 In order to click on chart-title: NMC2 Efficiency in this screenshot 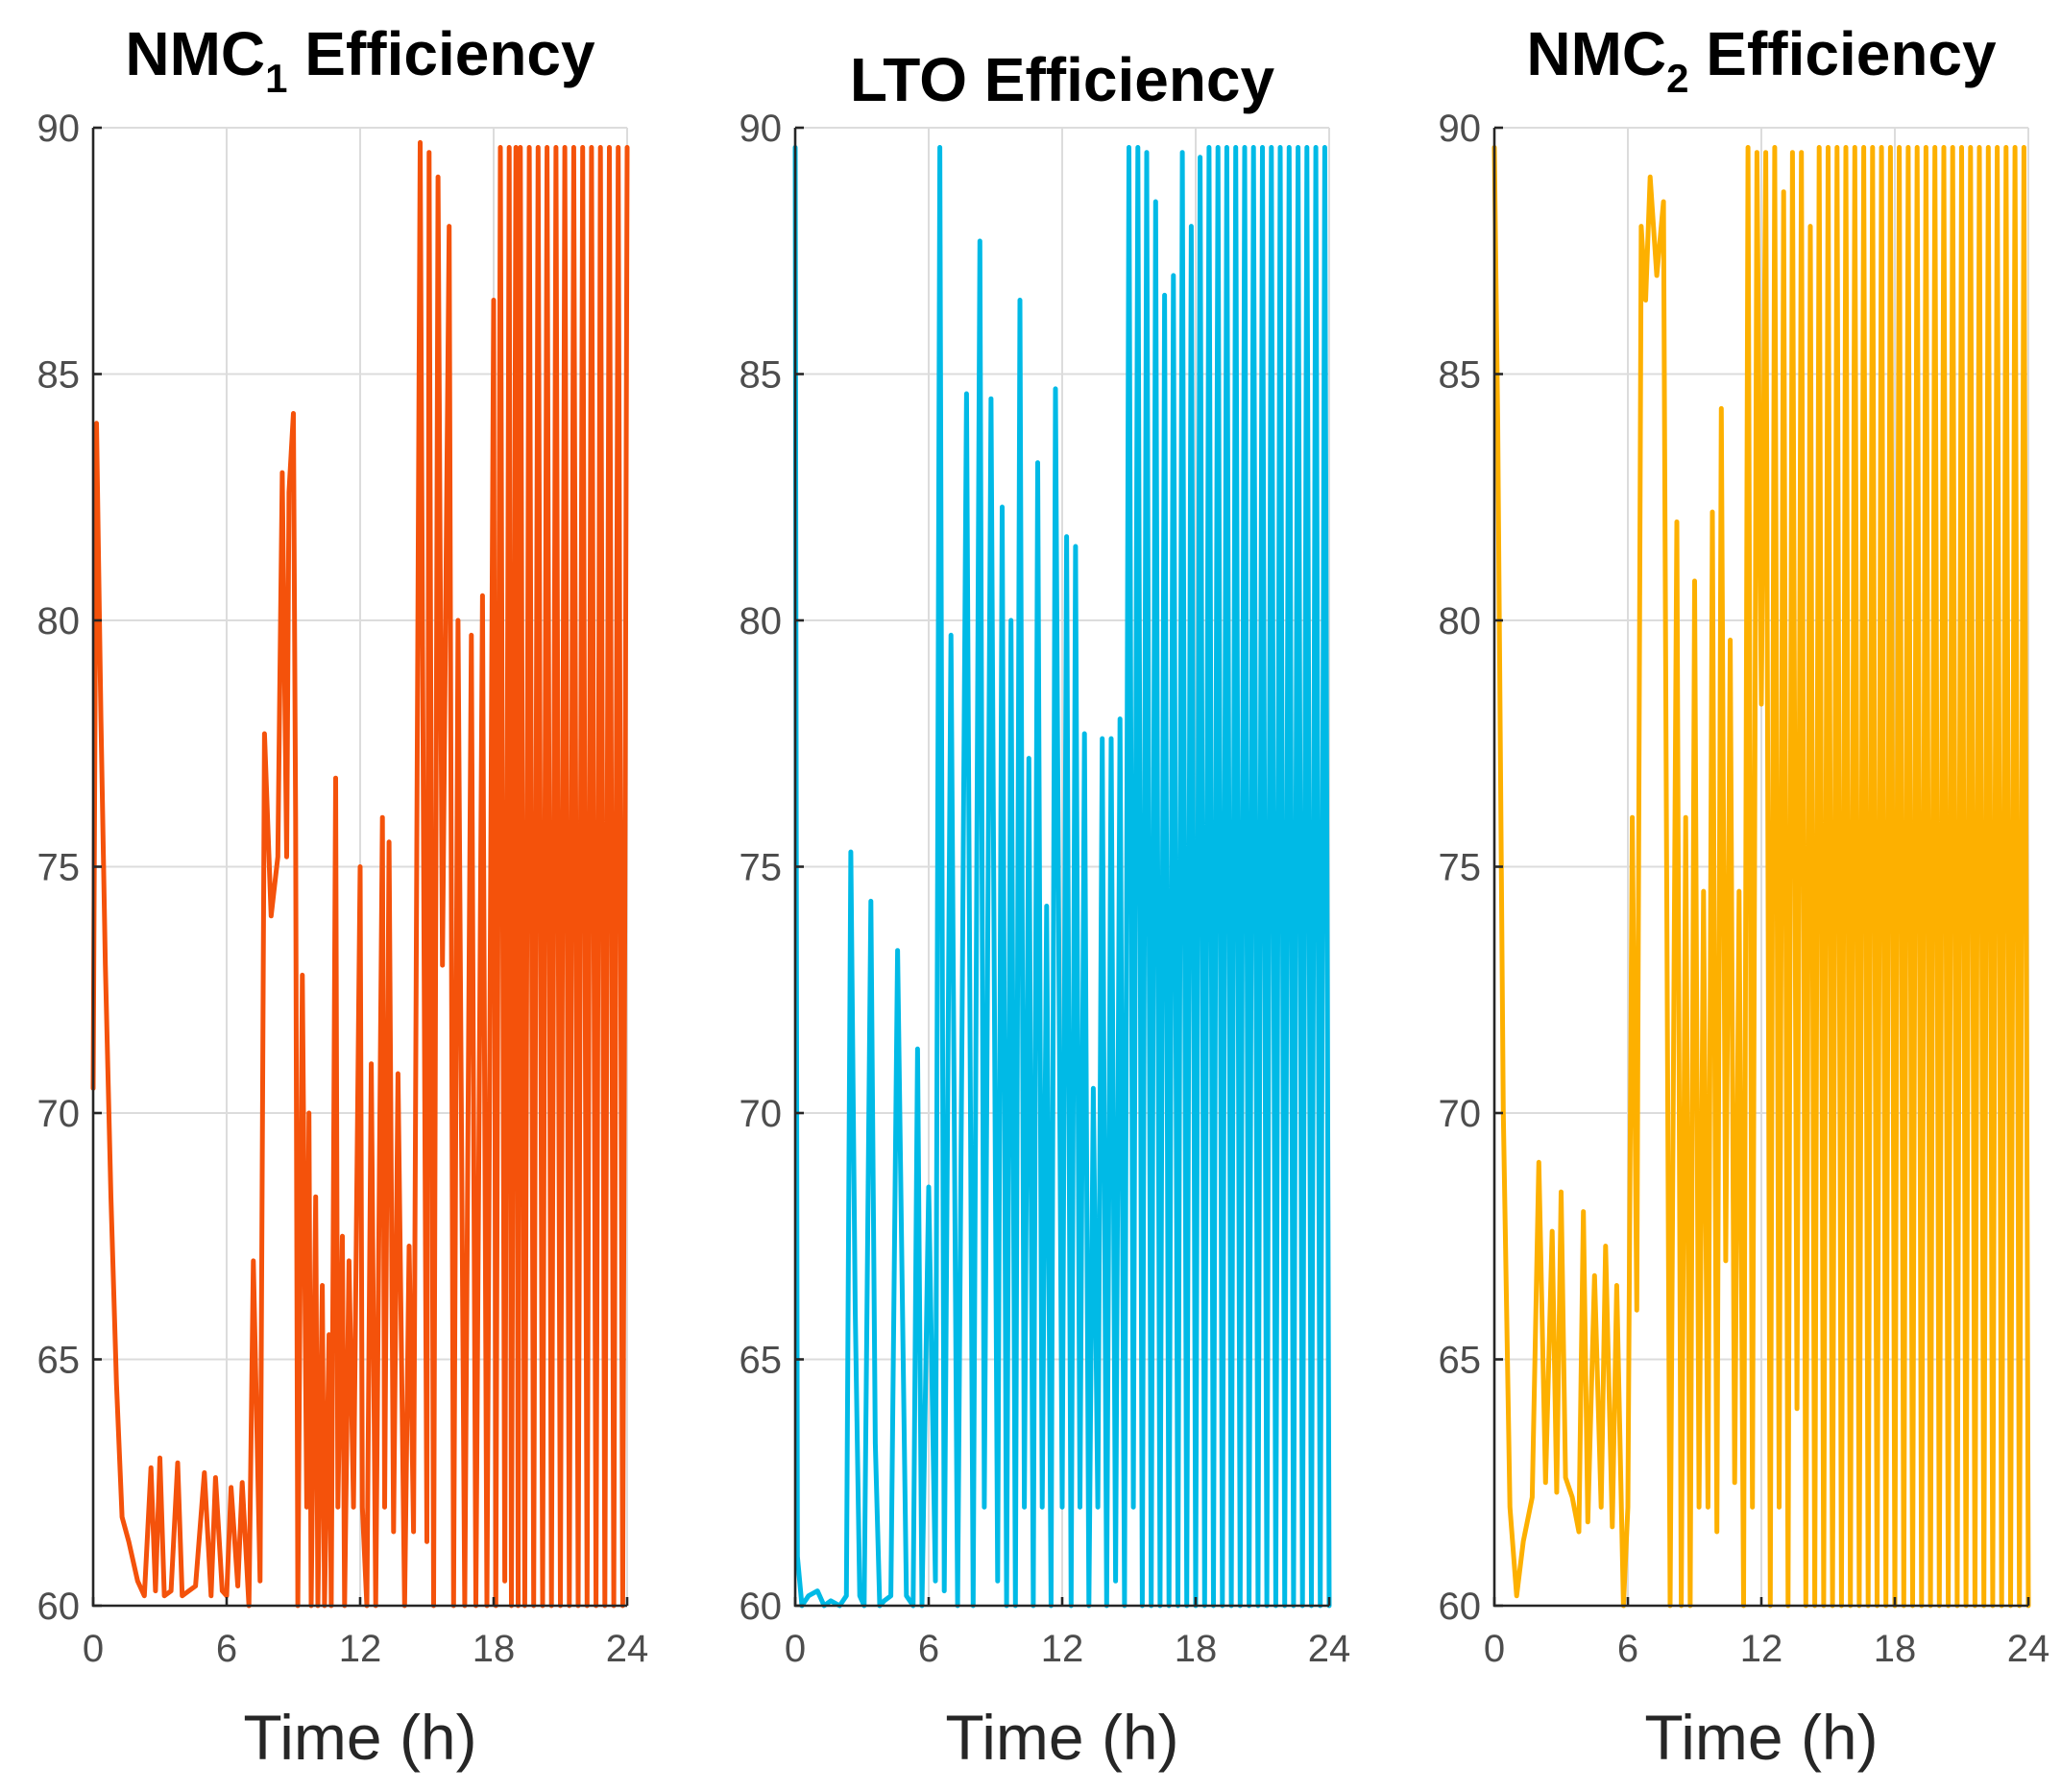, I will do `click(1762, 60)`.